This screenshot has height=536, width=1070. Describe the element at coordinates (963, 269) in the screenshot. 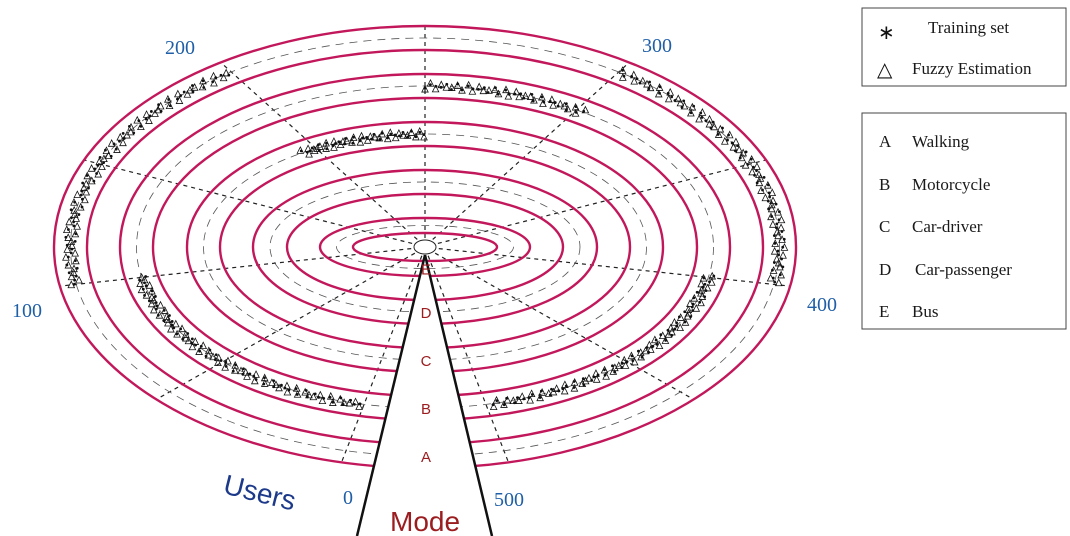

I see `legend-mode-label-d: Car-passenger` at that location.